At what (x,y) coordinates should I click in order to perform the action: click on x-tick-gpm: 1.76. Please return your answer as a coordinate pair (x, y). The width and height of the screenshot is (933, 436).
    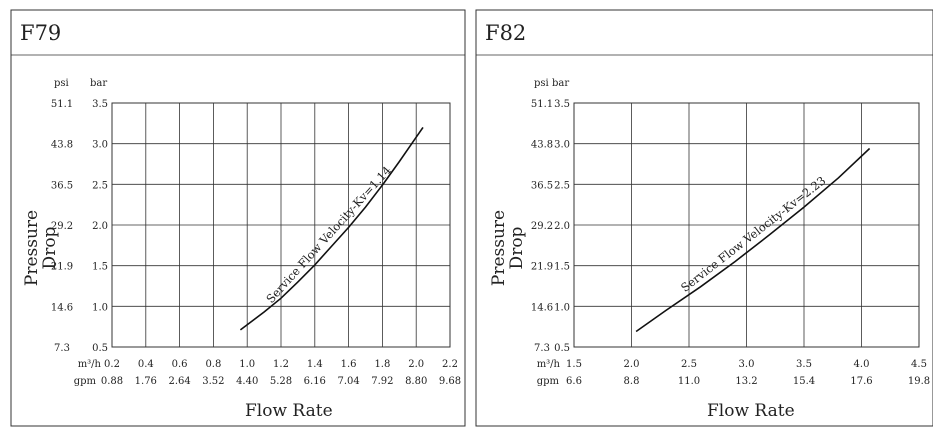
    Looking at the image, I should click on (146, 381).